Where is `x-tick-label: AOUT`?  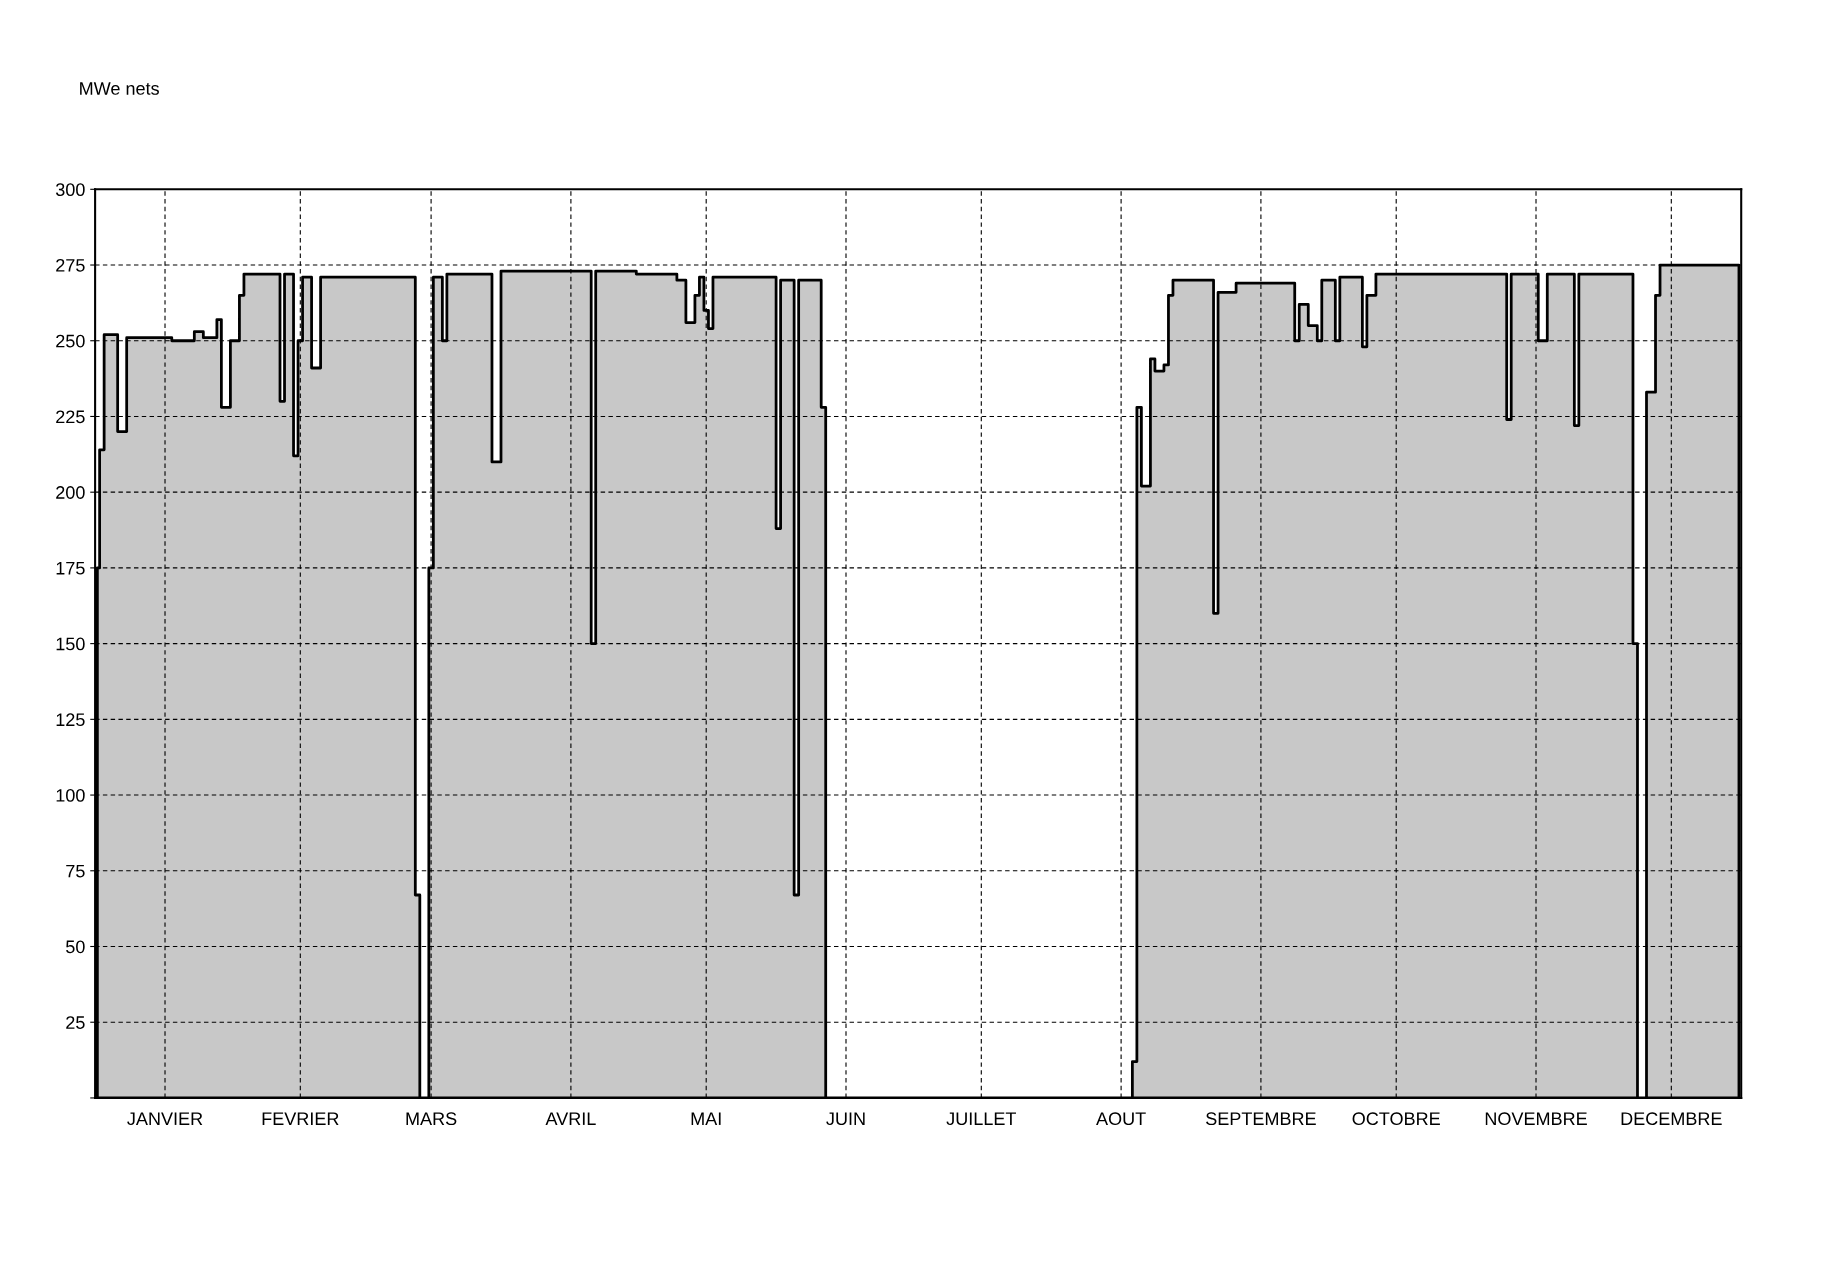
x-tick-label: AOUT is located at coordinates (1121, 1119).